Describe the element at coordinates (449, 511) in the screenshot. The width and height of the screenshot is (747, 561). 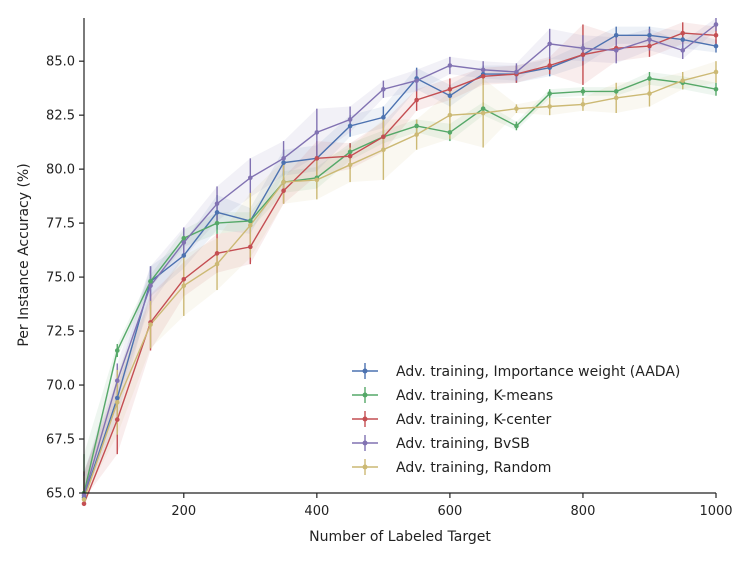
I see `x-tick-label: 600` at that location.